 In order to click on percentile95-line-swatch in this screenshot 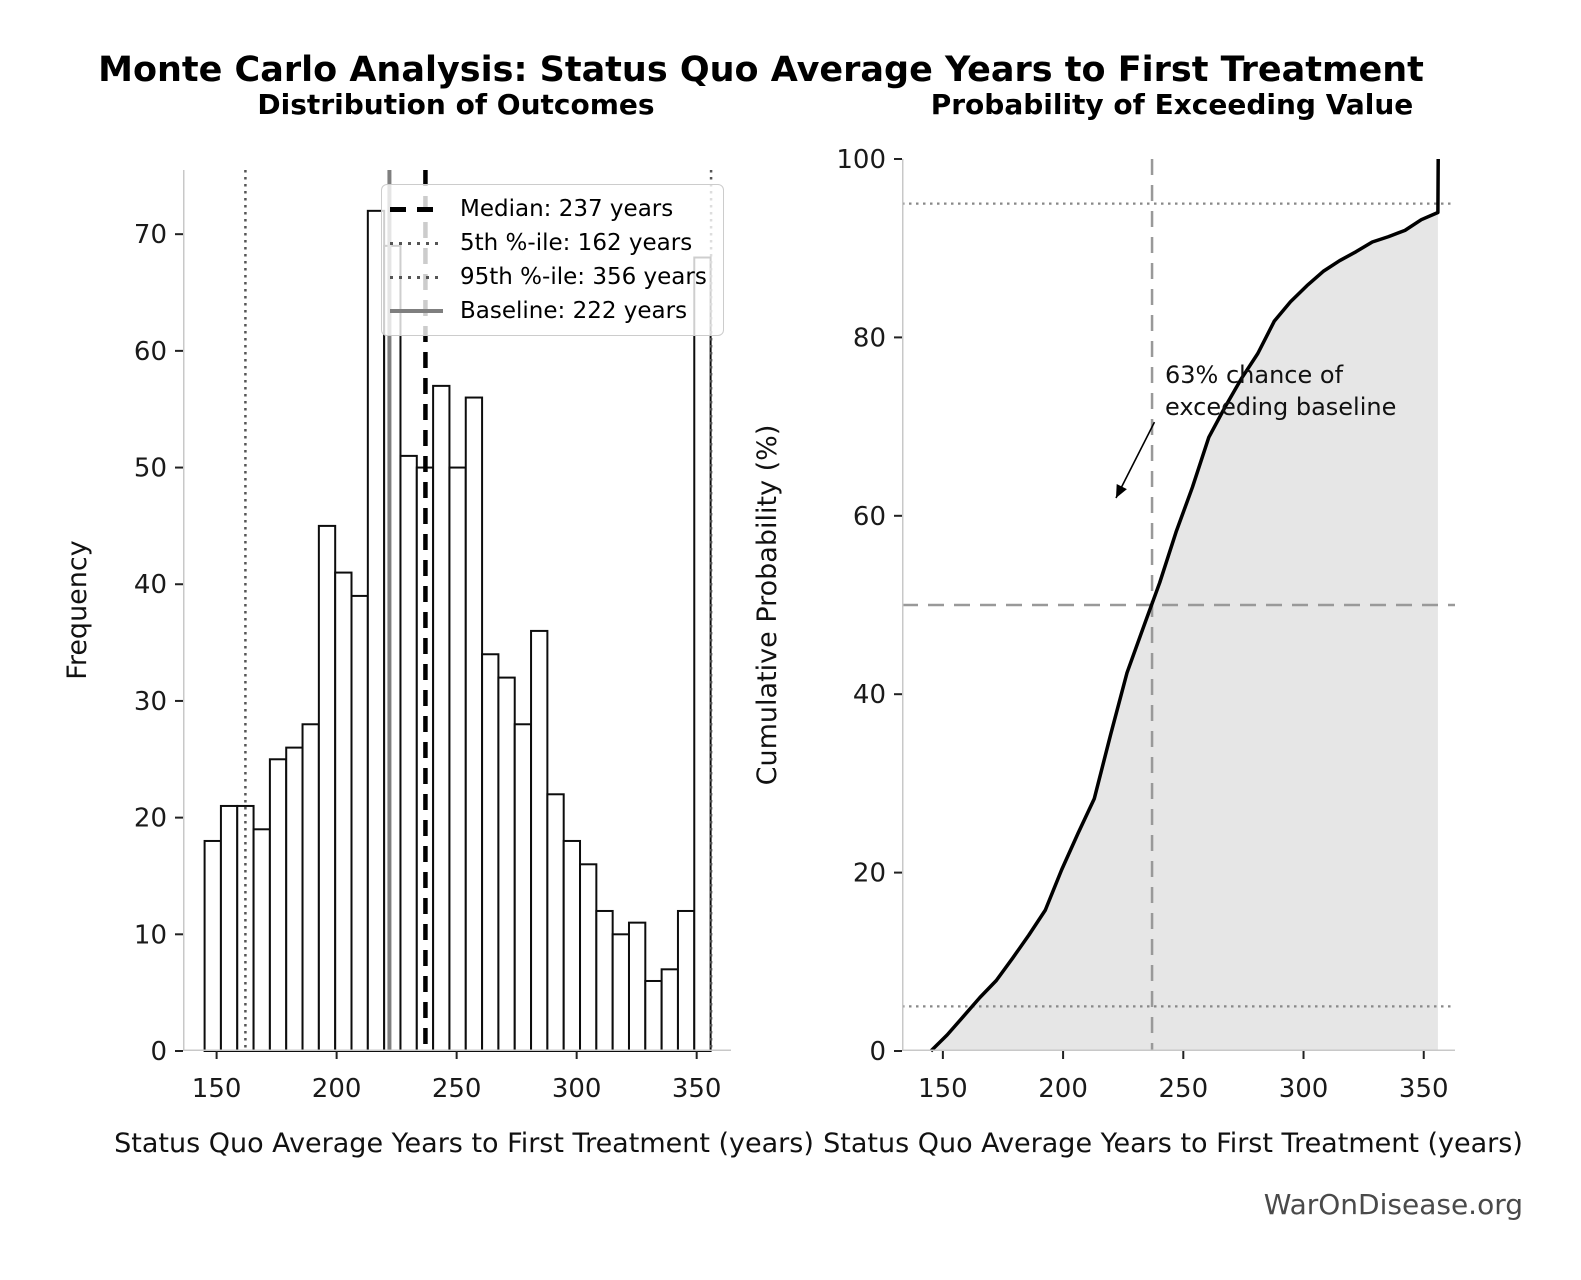, I will do `click(416, 277)`.